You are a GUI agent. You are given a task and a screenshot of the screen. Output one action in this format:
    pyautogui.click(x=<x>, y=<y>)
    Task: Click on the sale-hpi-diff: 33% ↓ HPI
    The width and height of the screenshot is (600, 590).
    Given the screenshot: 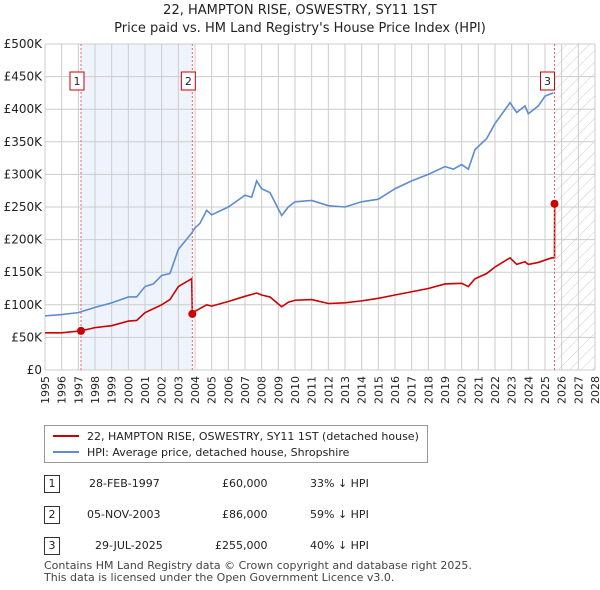 What is the action you would take?
    pyautogui.click(x=339, y=483)
    